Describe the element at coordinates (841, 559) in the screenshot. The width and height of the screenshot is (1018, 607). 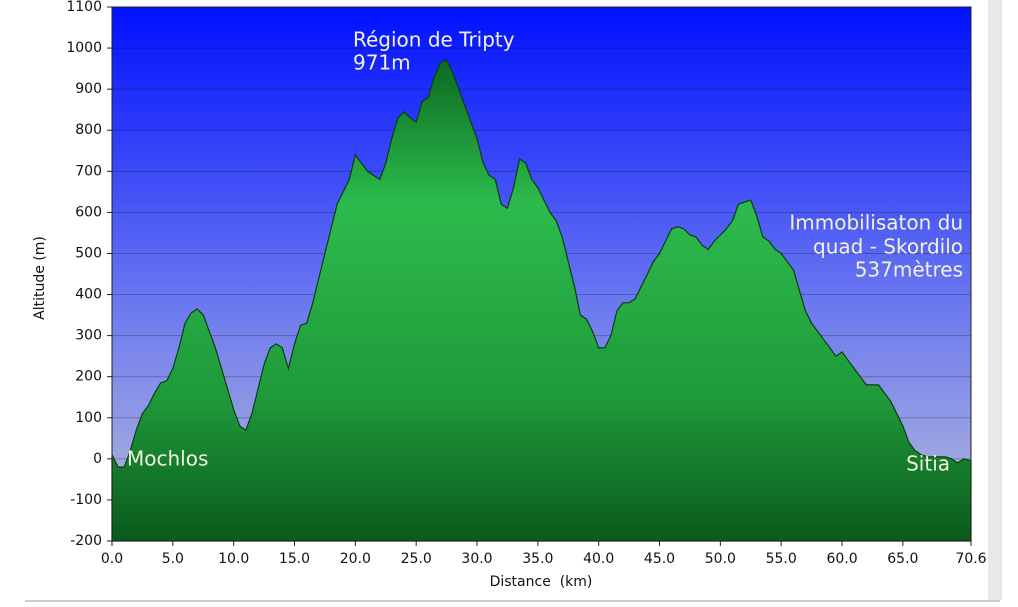
I see `x-tick-label: 60.0` at that location.